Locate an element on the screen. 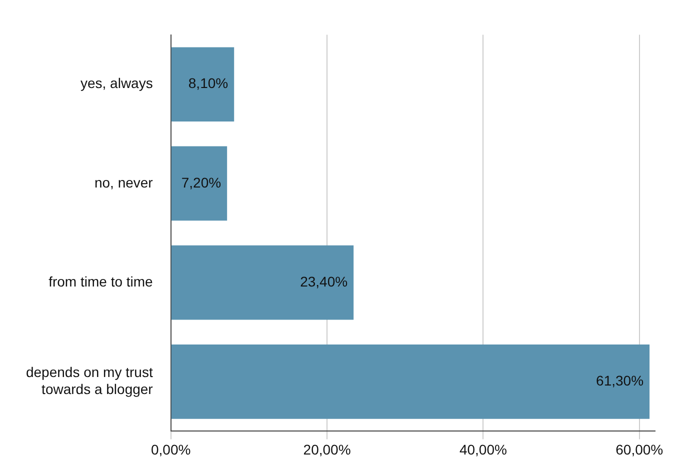 This screenshot has height=470, width=673. y-tick-label: from time to time is located at coordinates (101, 281).